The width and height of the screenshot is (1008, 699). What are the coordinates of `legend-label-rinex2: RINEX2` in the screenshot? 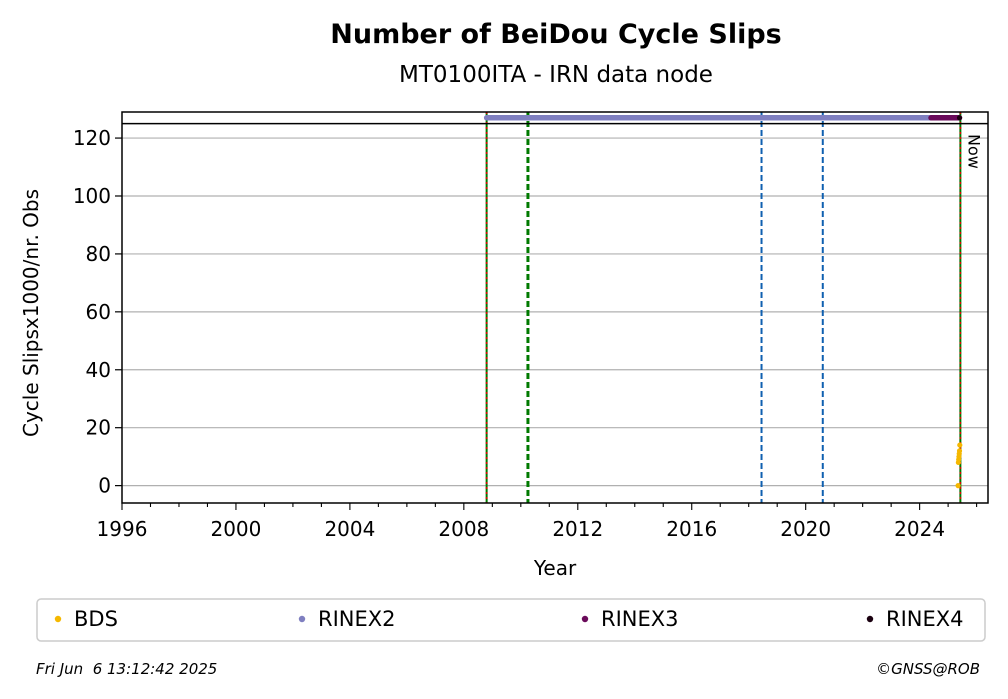 It's located at (357, 619).